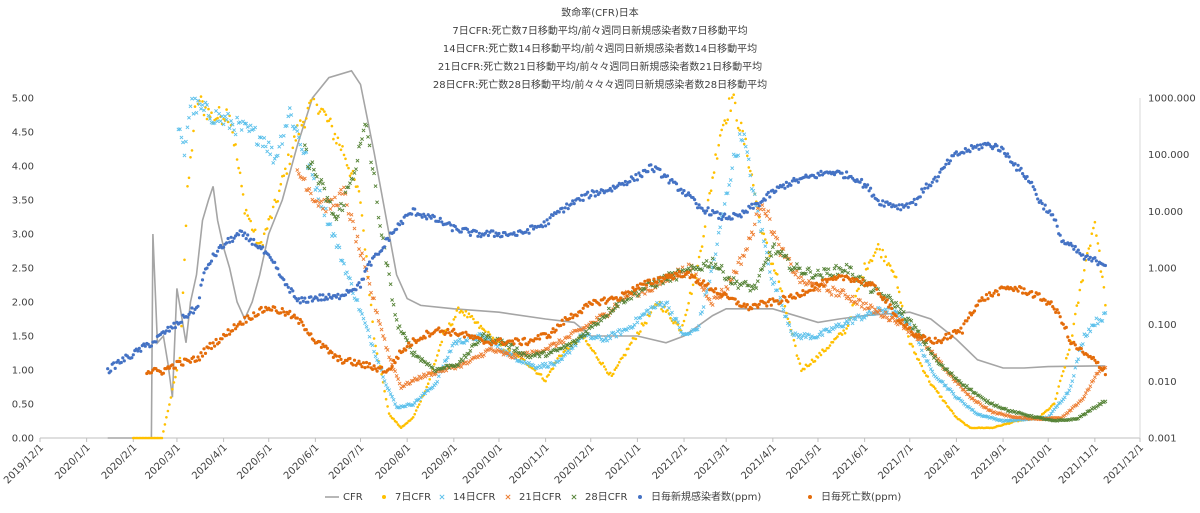  Describe the element at coordinates (600, 12) in the screenshot. I see `title-line-1: 致命率(CFR)日本` at that location.